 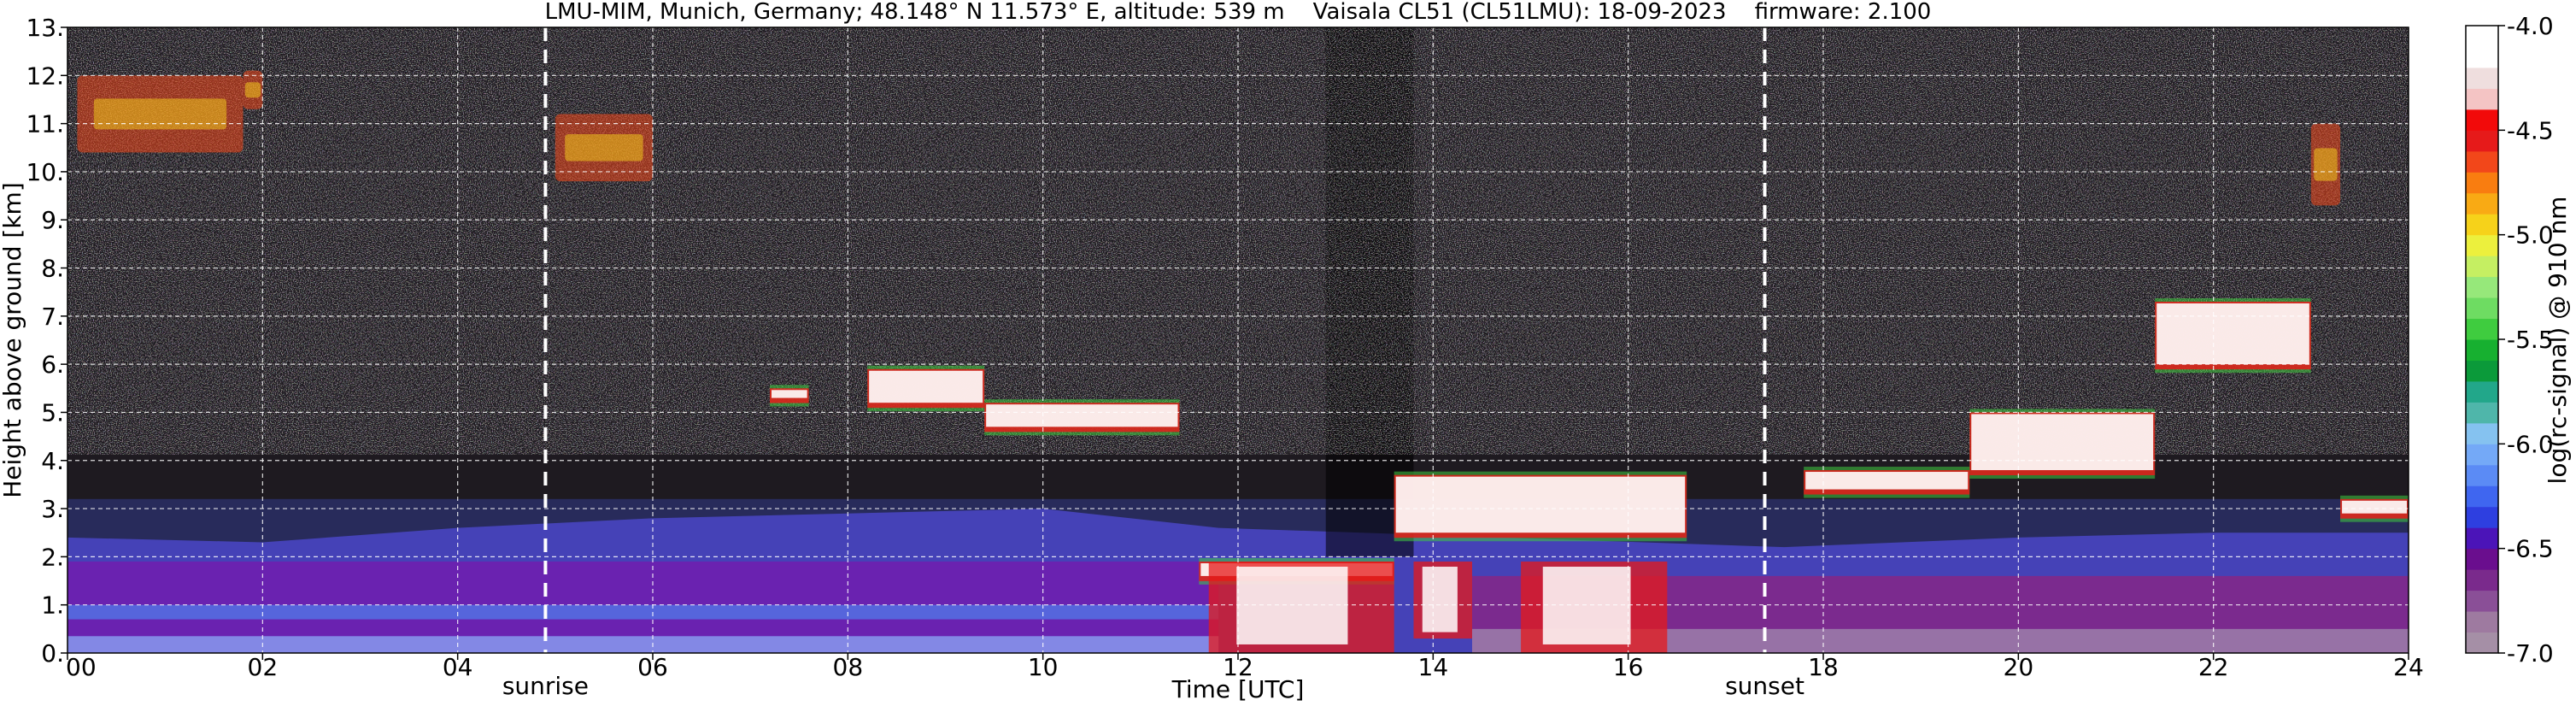 What do you see at coordinates (1433, 667) in the screenshot?
I see `x-tick-label-7: 14` at bounding box center [1433, 667].